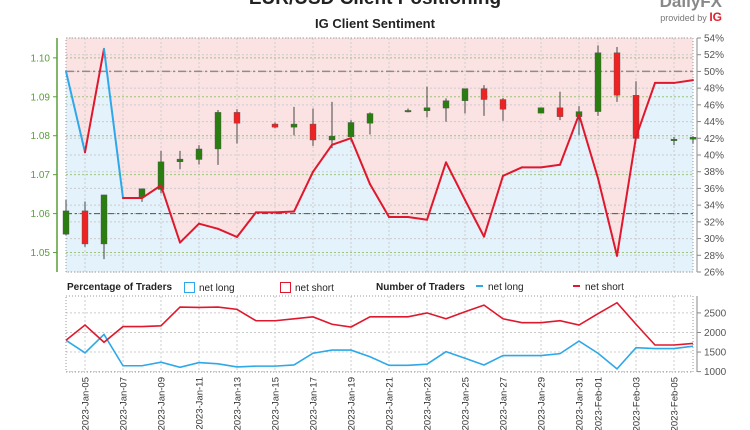  What do you see at coordinates (637, 403) in the screenshot?
I see `x-tick-label: 2023-Feb-03` at bounding box center [637, 403].